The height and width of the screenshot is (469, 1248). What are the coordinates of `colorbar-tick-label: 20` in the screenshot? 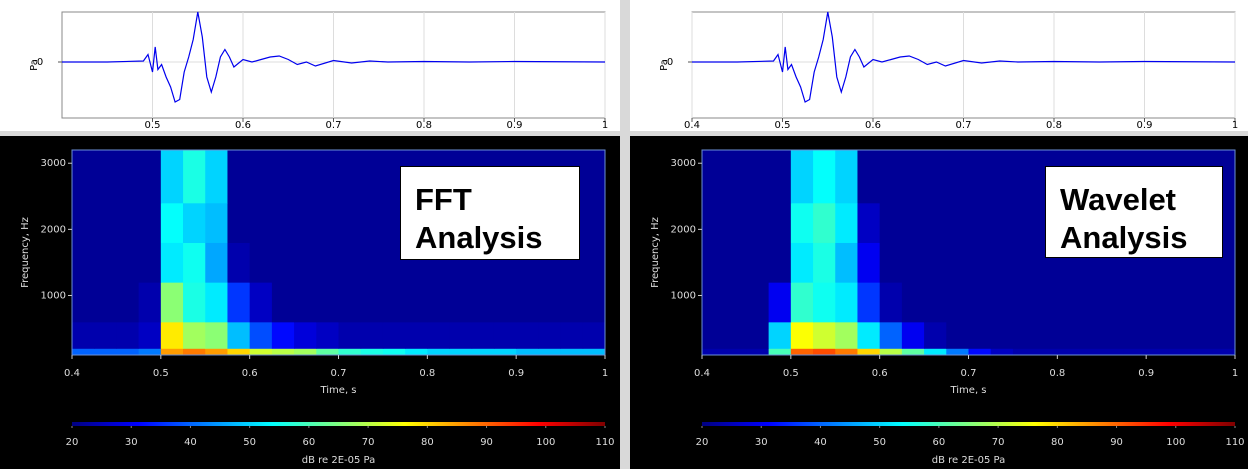 It's located at (702, 442).